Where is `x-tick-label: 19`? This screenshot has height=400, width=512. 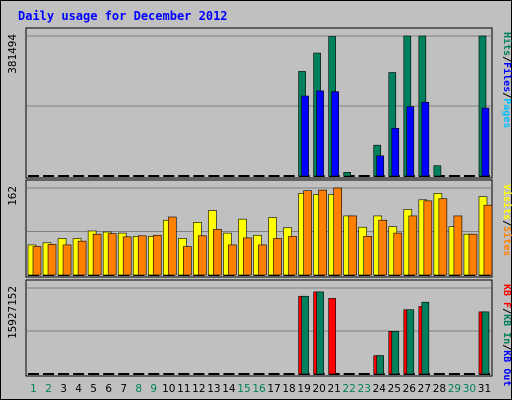
x-tick-label: 19 is located at coordinates (303, 389).